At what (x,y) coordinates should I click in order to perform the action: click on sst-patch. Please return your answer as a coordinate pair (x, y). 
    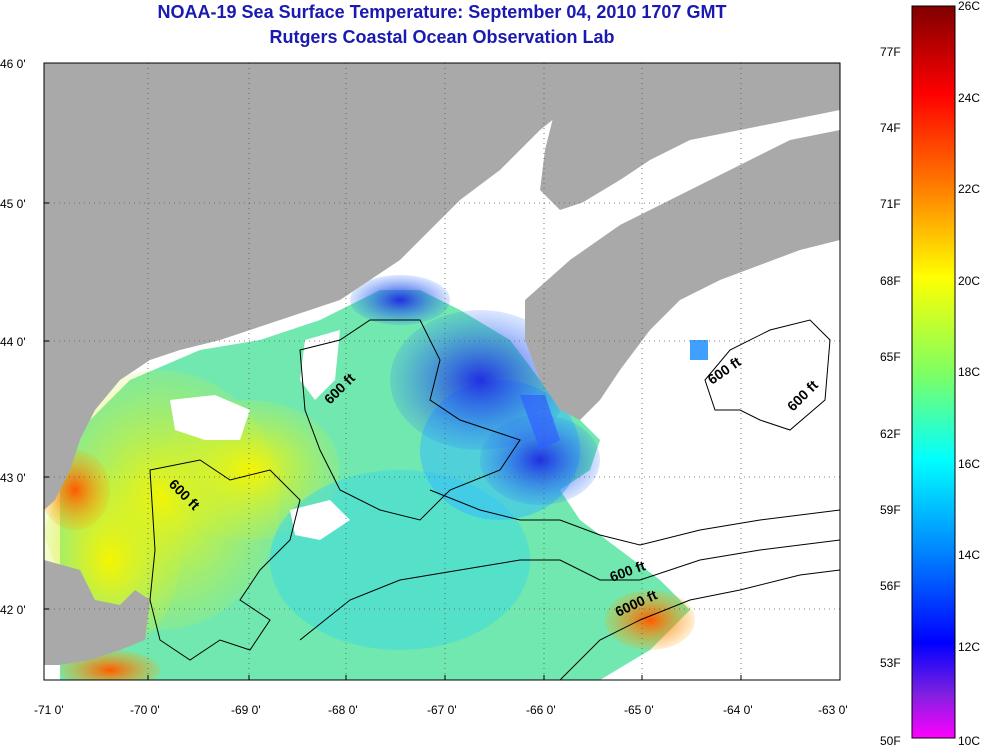
    Looking at the image, I should click on (699, 350).